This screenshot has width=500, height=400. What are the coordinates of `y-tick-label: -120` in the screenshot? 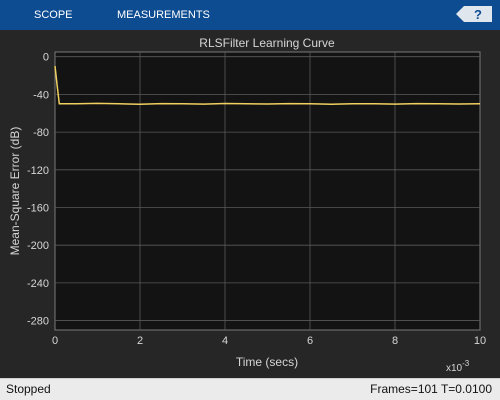 It's located at (38, 171).